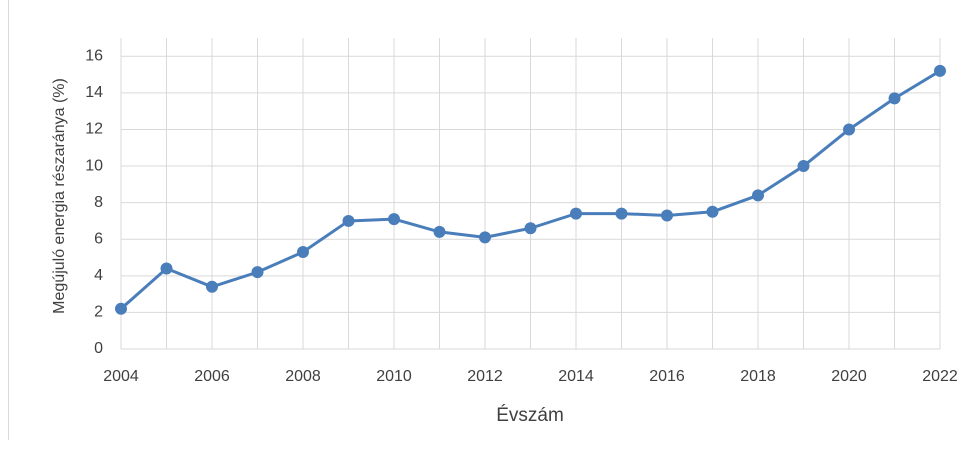  Describe the element at coordinates (98, 348) in the screenshot. I see `y-tick-label: 0` at that location.